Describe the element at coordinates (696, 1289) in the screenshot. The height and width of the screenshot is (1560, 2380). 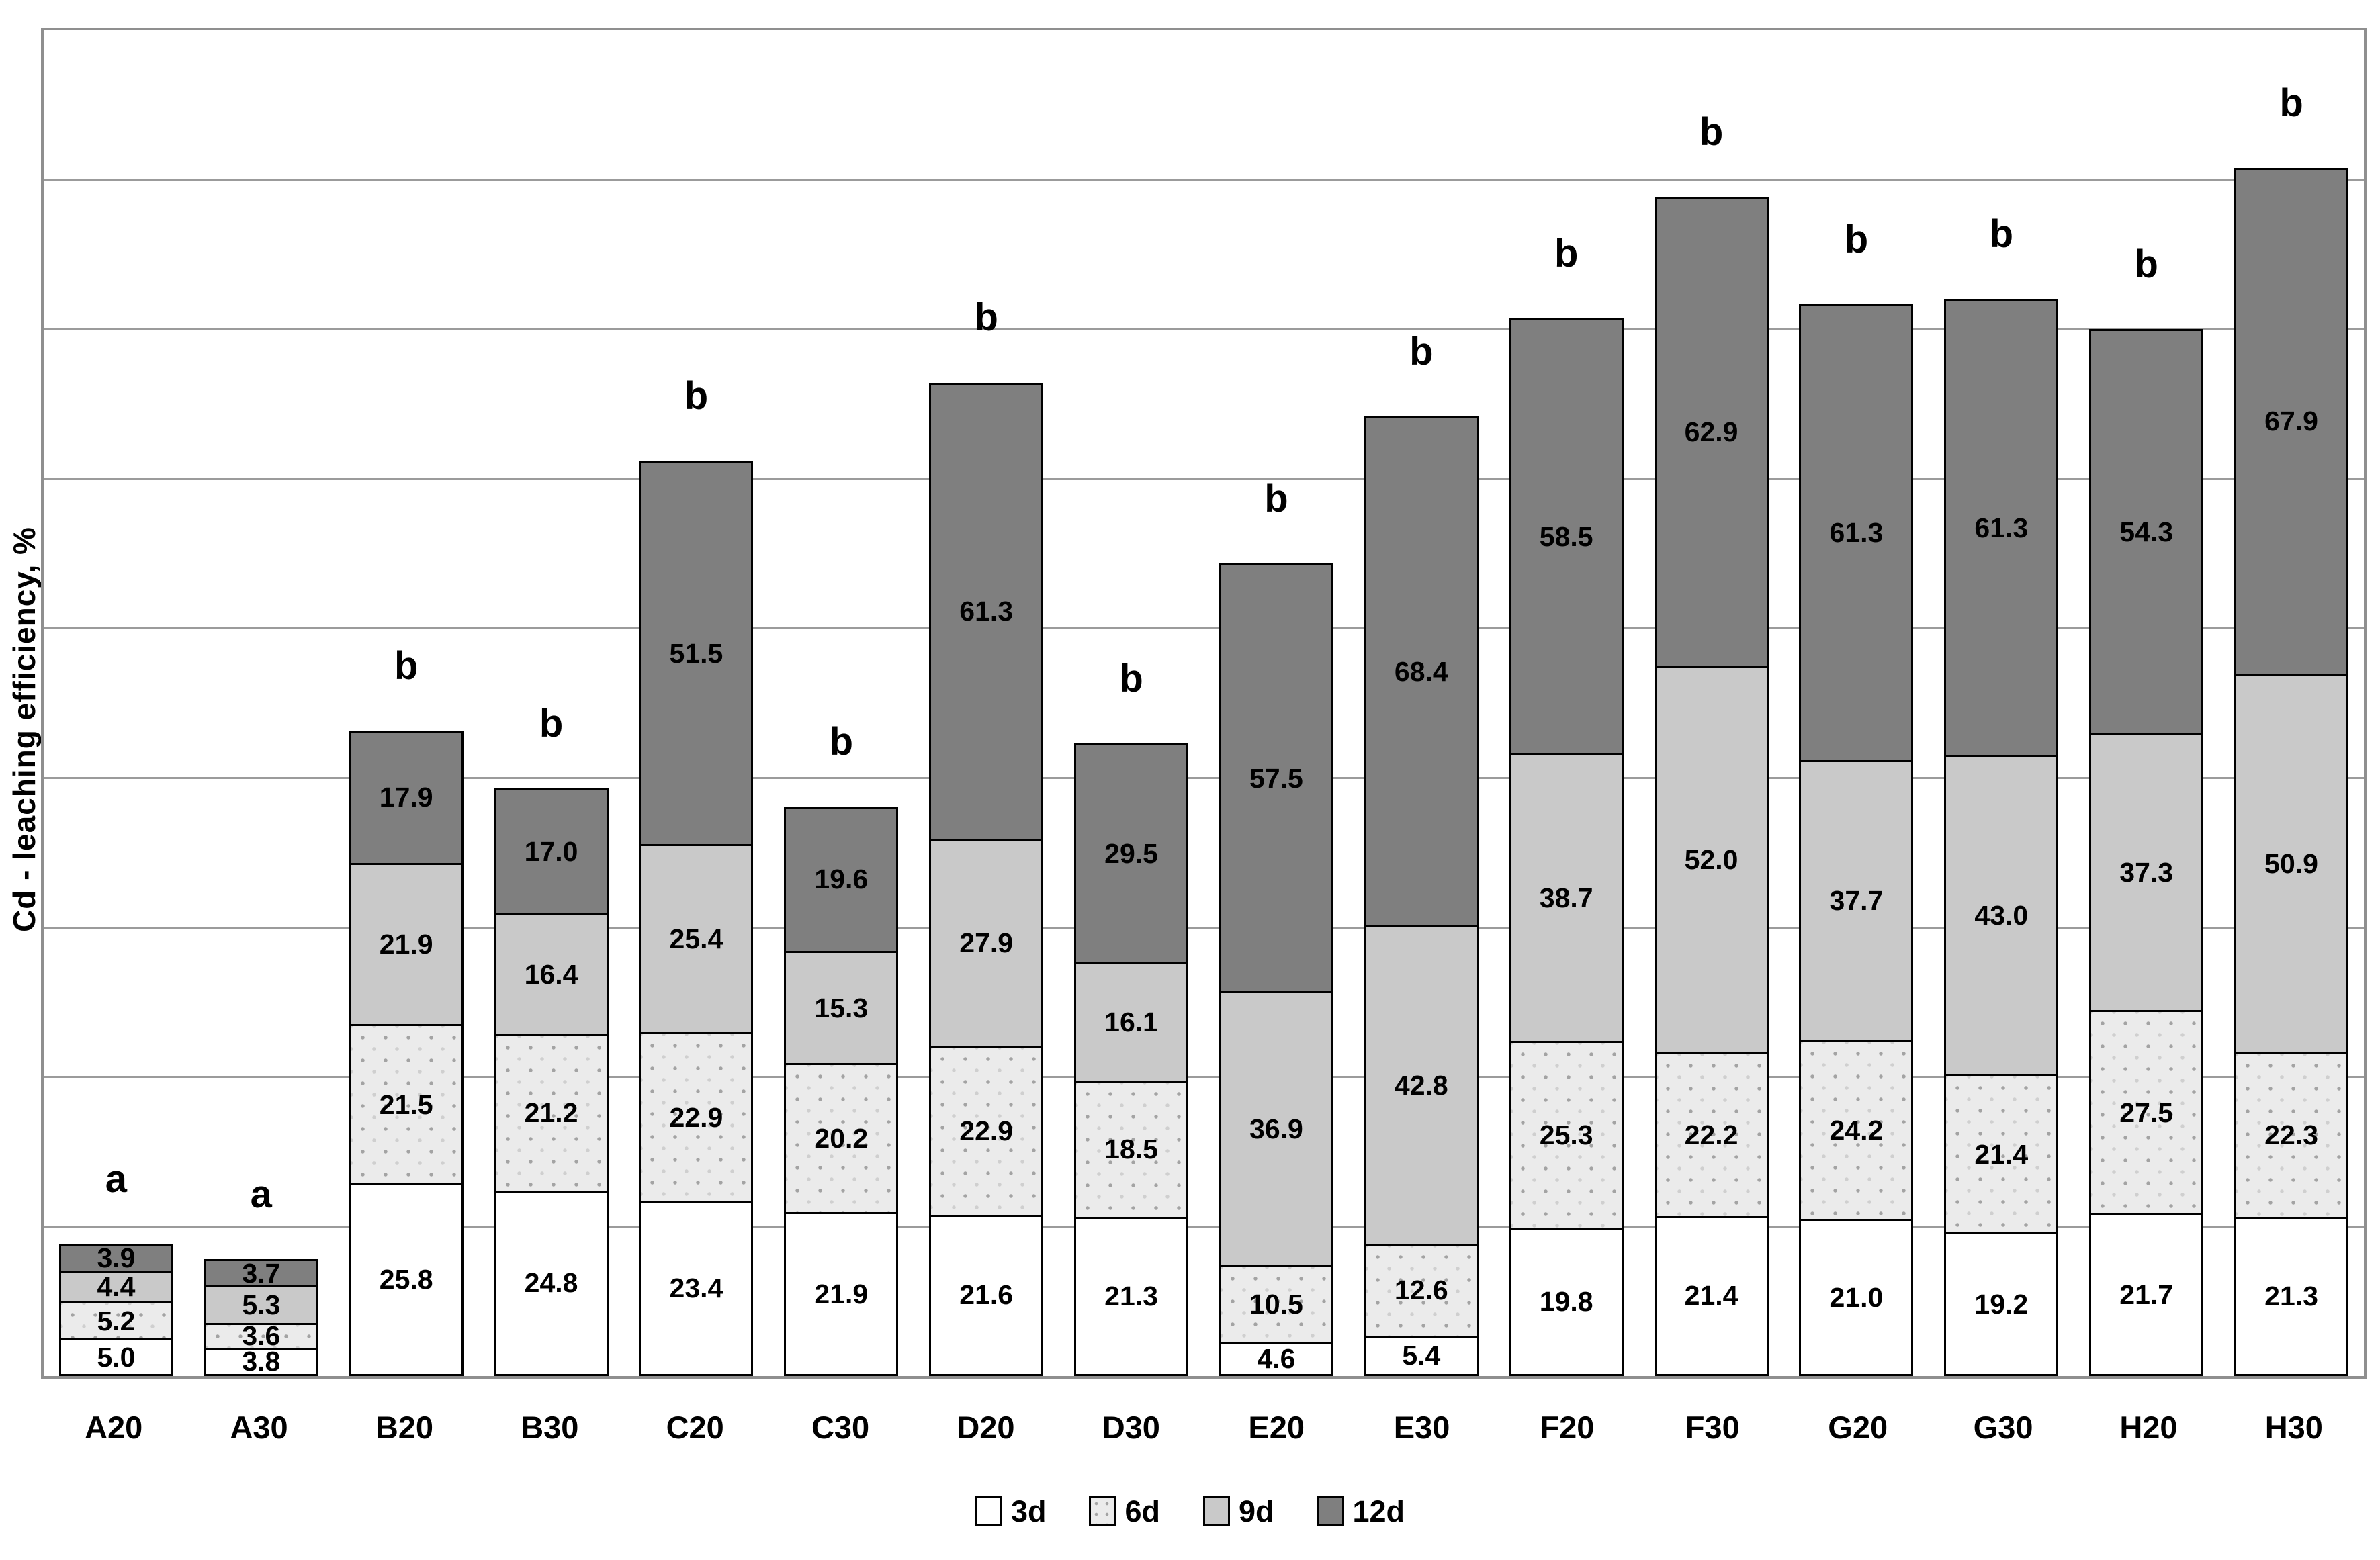
I see `bar-segment-3d-C20: 23.4` at that location.